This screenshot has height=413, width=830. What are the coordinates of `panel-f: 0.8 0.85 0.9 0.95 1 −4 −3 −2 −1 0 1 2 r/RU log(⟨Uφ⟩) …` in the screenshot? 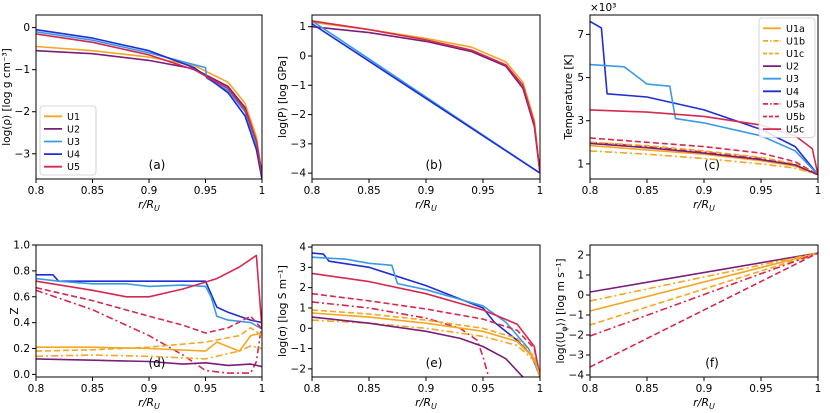 It's located at (688, 327).